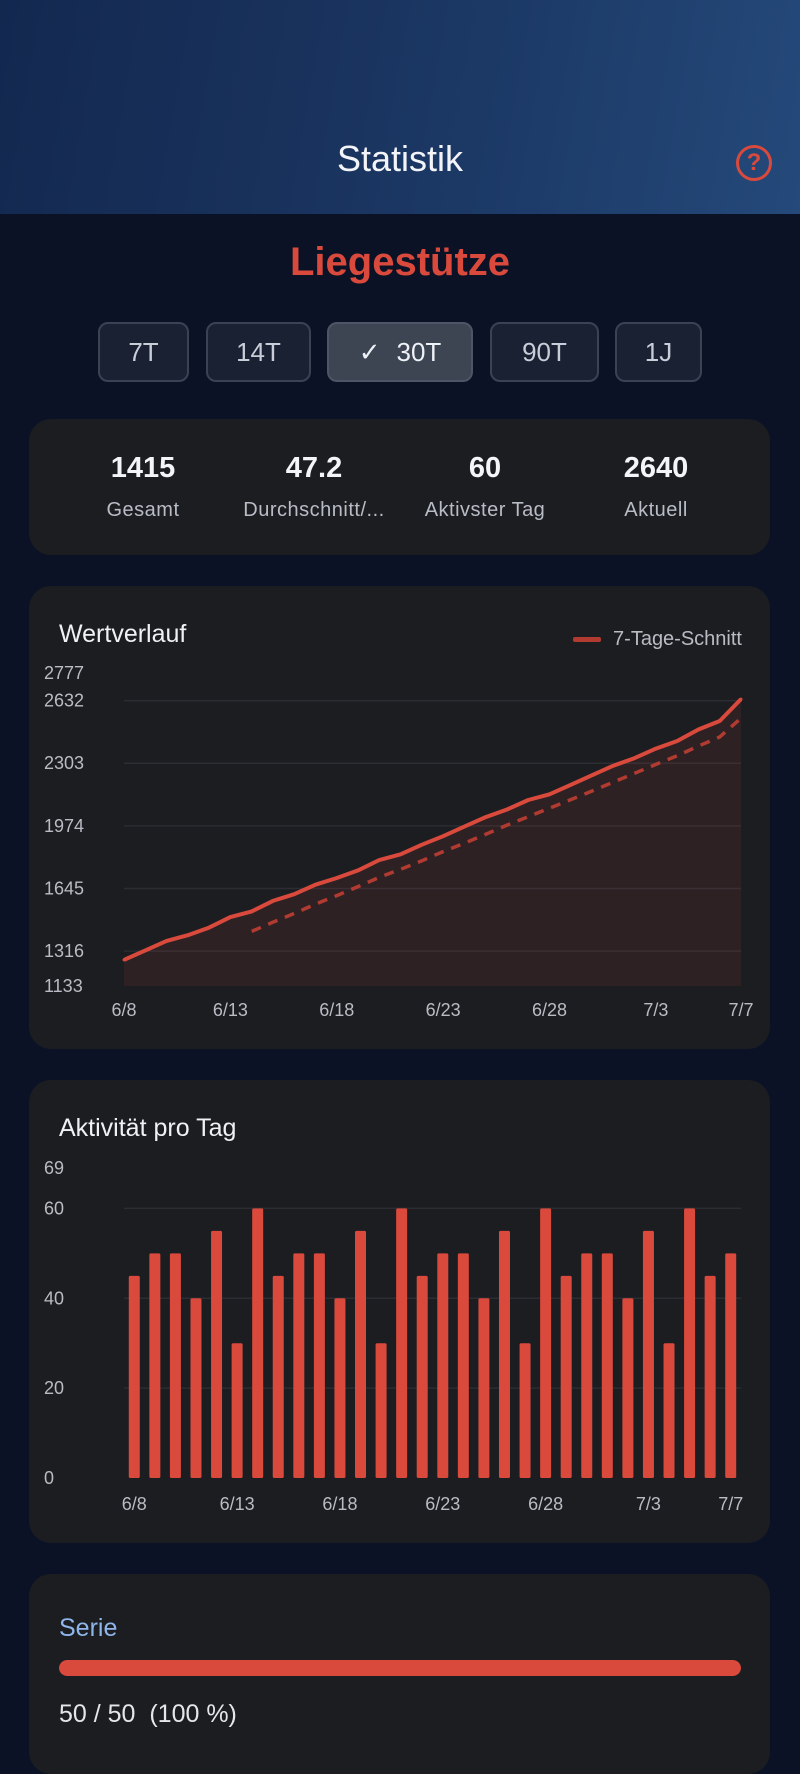 This screenshot has height=1774, width=800. Describe the element at coordinates (54, 1208) in the screenshot. I see `y-tick-label: 60` at that location.